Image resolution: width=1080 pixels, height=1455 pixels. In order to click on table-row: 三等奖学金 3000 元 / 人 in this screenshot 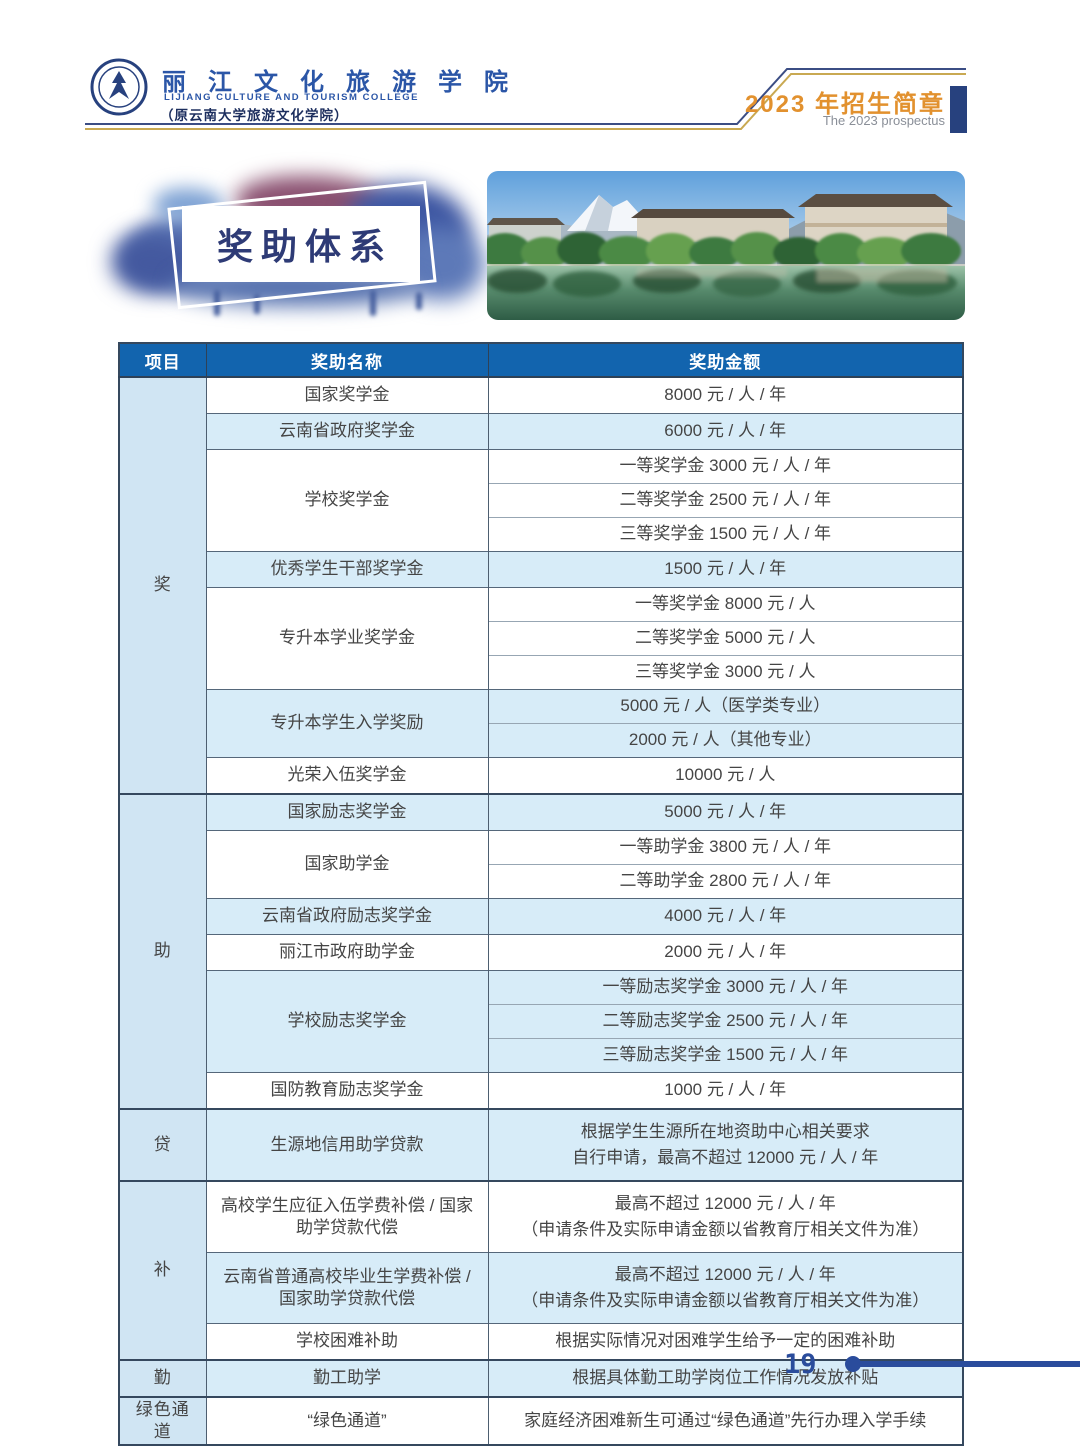, I will do `click(541, 672)`.